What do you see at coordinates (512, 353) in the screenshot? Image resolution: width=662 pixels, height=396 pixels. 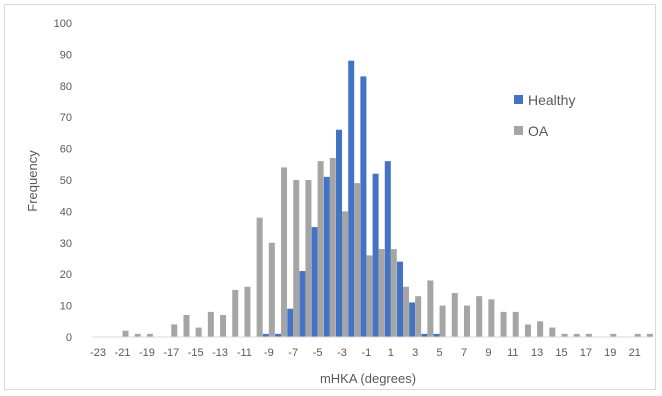 I see `x-tick-label: 11` at bounding box center [512, 353].